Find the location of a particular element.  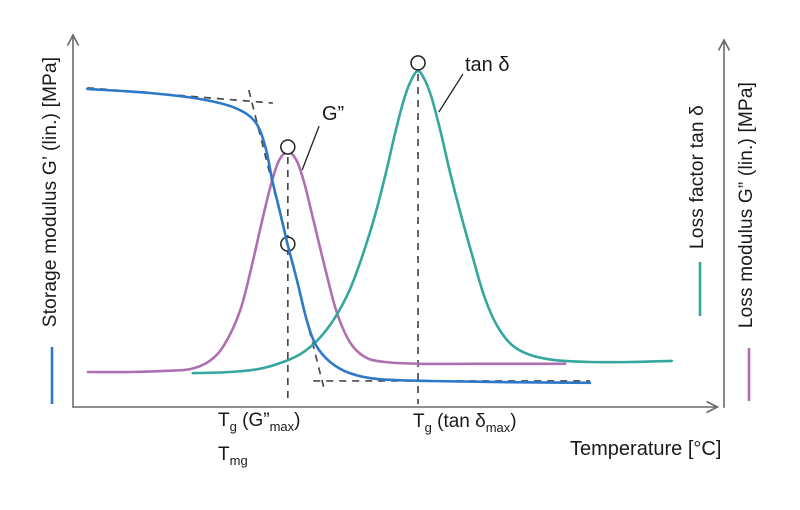

tan-delta-annotation: tan δ is located at coordinates (487, 65).